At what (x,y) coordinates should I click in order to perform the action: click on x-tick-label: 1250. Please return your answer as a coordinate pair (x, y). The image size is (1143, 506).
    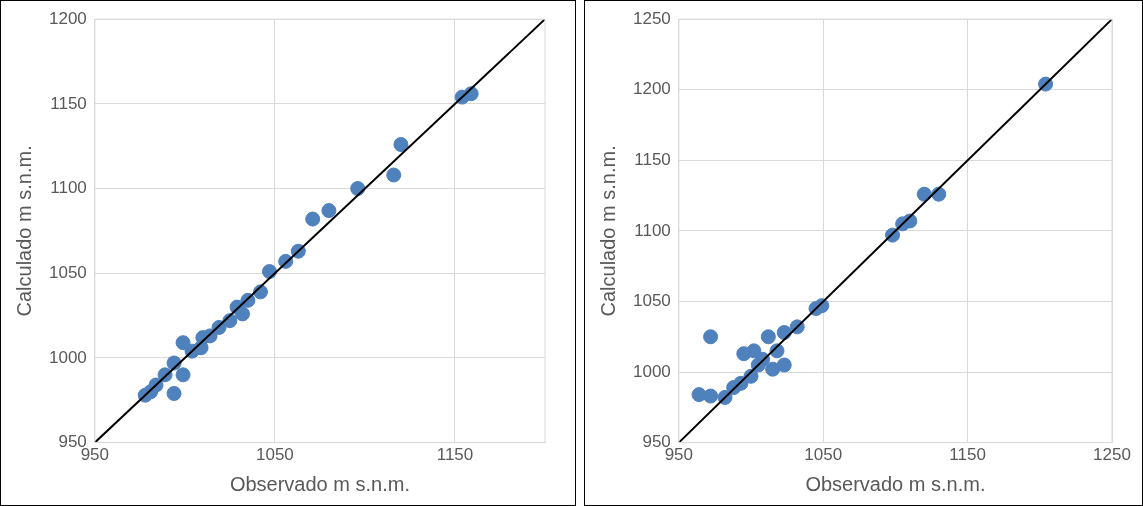
    Looking at the image, I should click on (1112, 455).